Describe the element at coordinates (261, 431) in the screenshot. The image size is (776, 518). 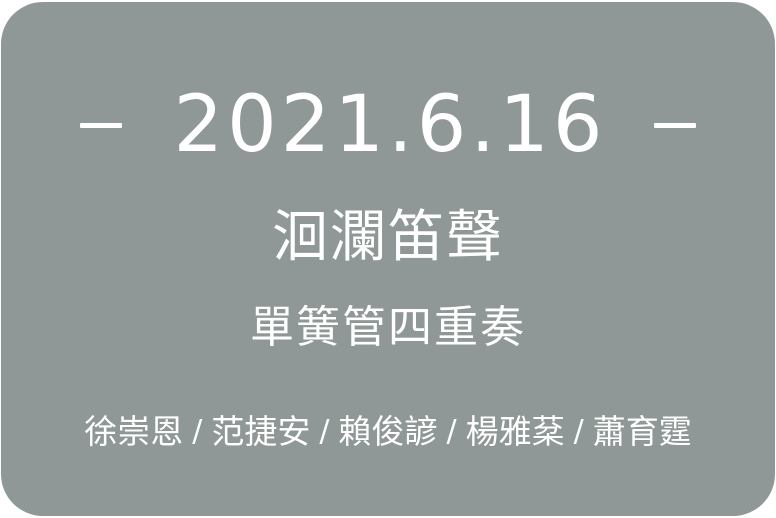
I see `performer-name: 范捷安` at that location.